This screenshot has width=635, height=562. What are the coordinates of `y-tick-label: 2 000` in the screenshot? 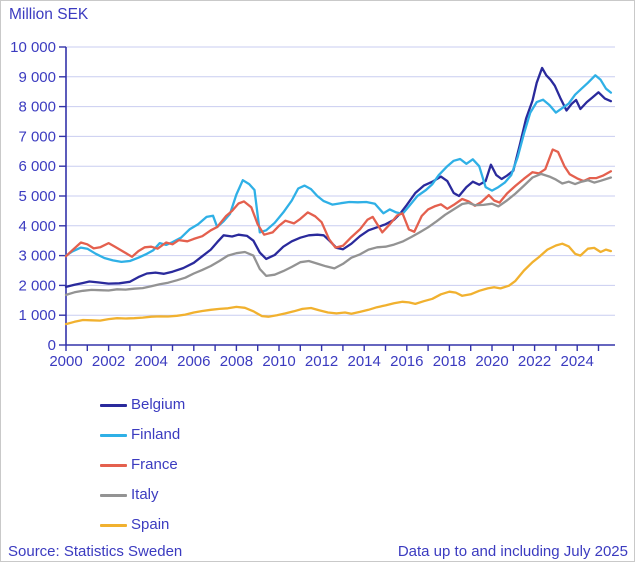 It's located at (37, 285).